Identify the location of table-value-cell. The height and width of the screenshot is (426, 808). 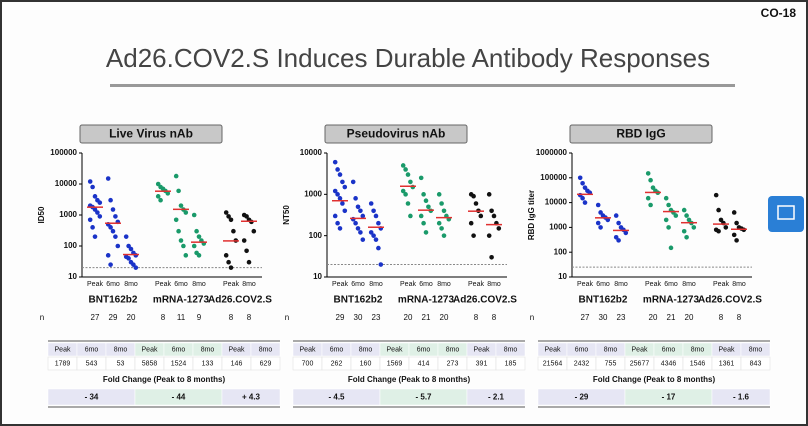
(510, 363).